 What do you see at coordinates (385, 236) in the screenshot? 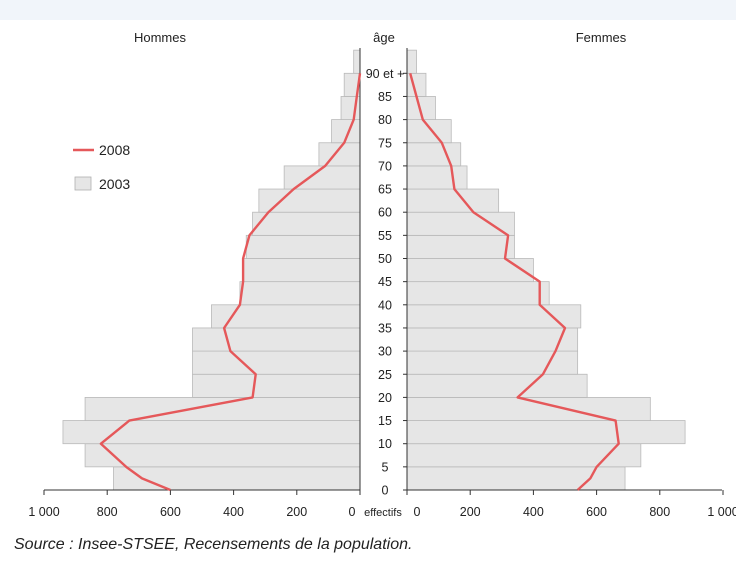
I see `age-tick-label: 55` at bounding box center [385, 236].